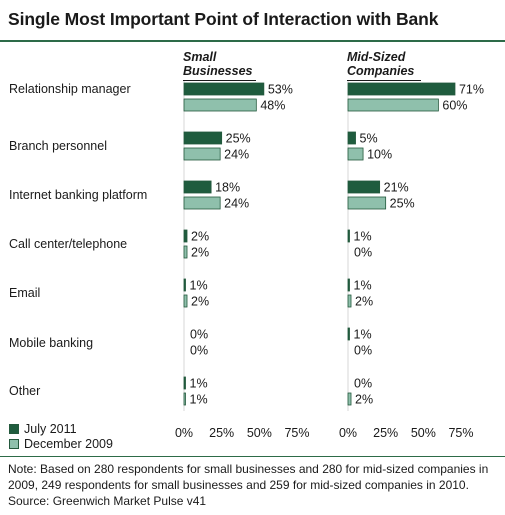 Image resolution: width=505 pixels, height=515 pixels. Describe the element at coordinates (70, 89) in the screenshot. I see `category-label: Relationship manager` at that location.